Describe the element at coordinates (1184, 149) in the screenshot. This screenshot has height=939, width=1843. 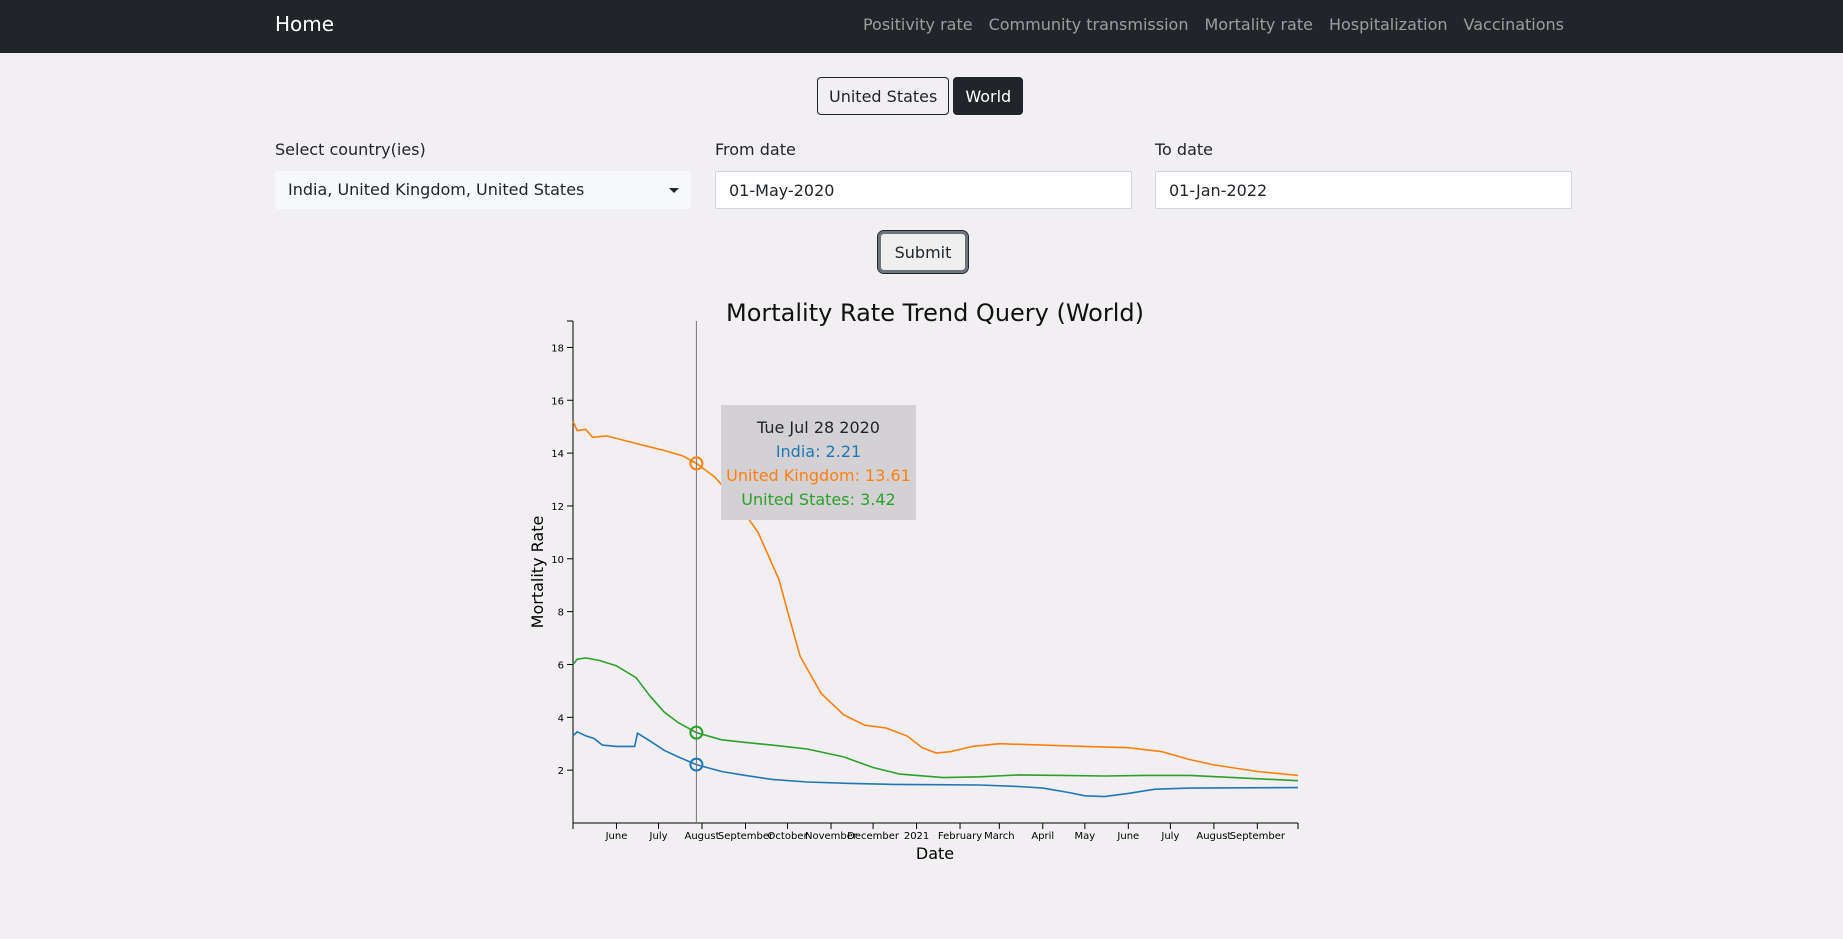
I see `to-date-label: To date` at that location.